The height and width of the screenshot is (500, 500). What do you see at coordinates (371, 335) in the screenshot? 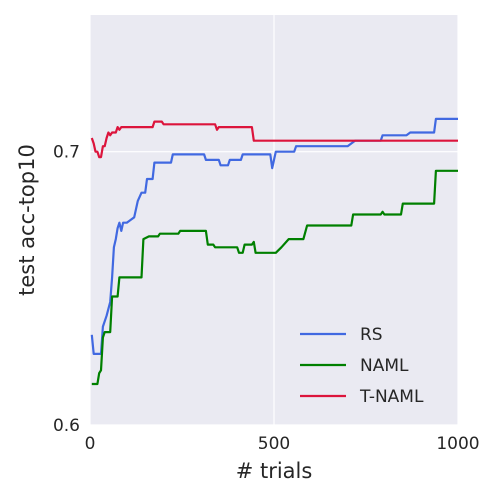
I see `legend-label: RS` at bounding box center [371, 335].